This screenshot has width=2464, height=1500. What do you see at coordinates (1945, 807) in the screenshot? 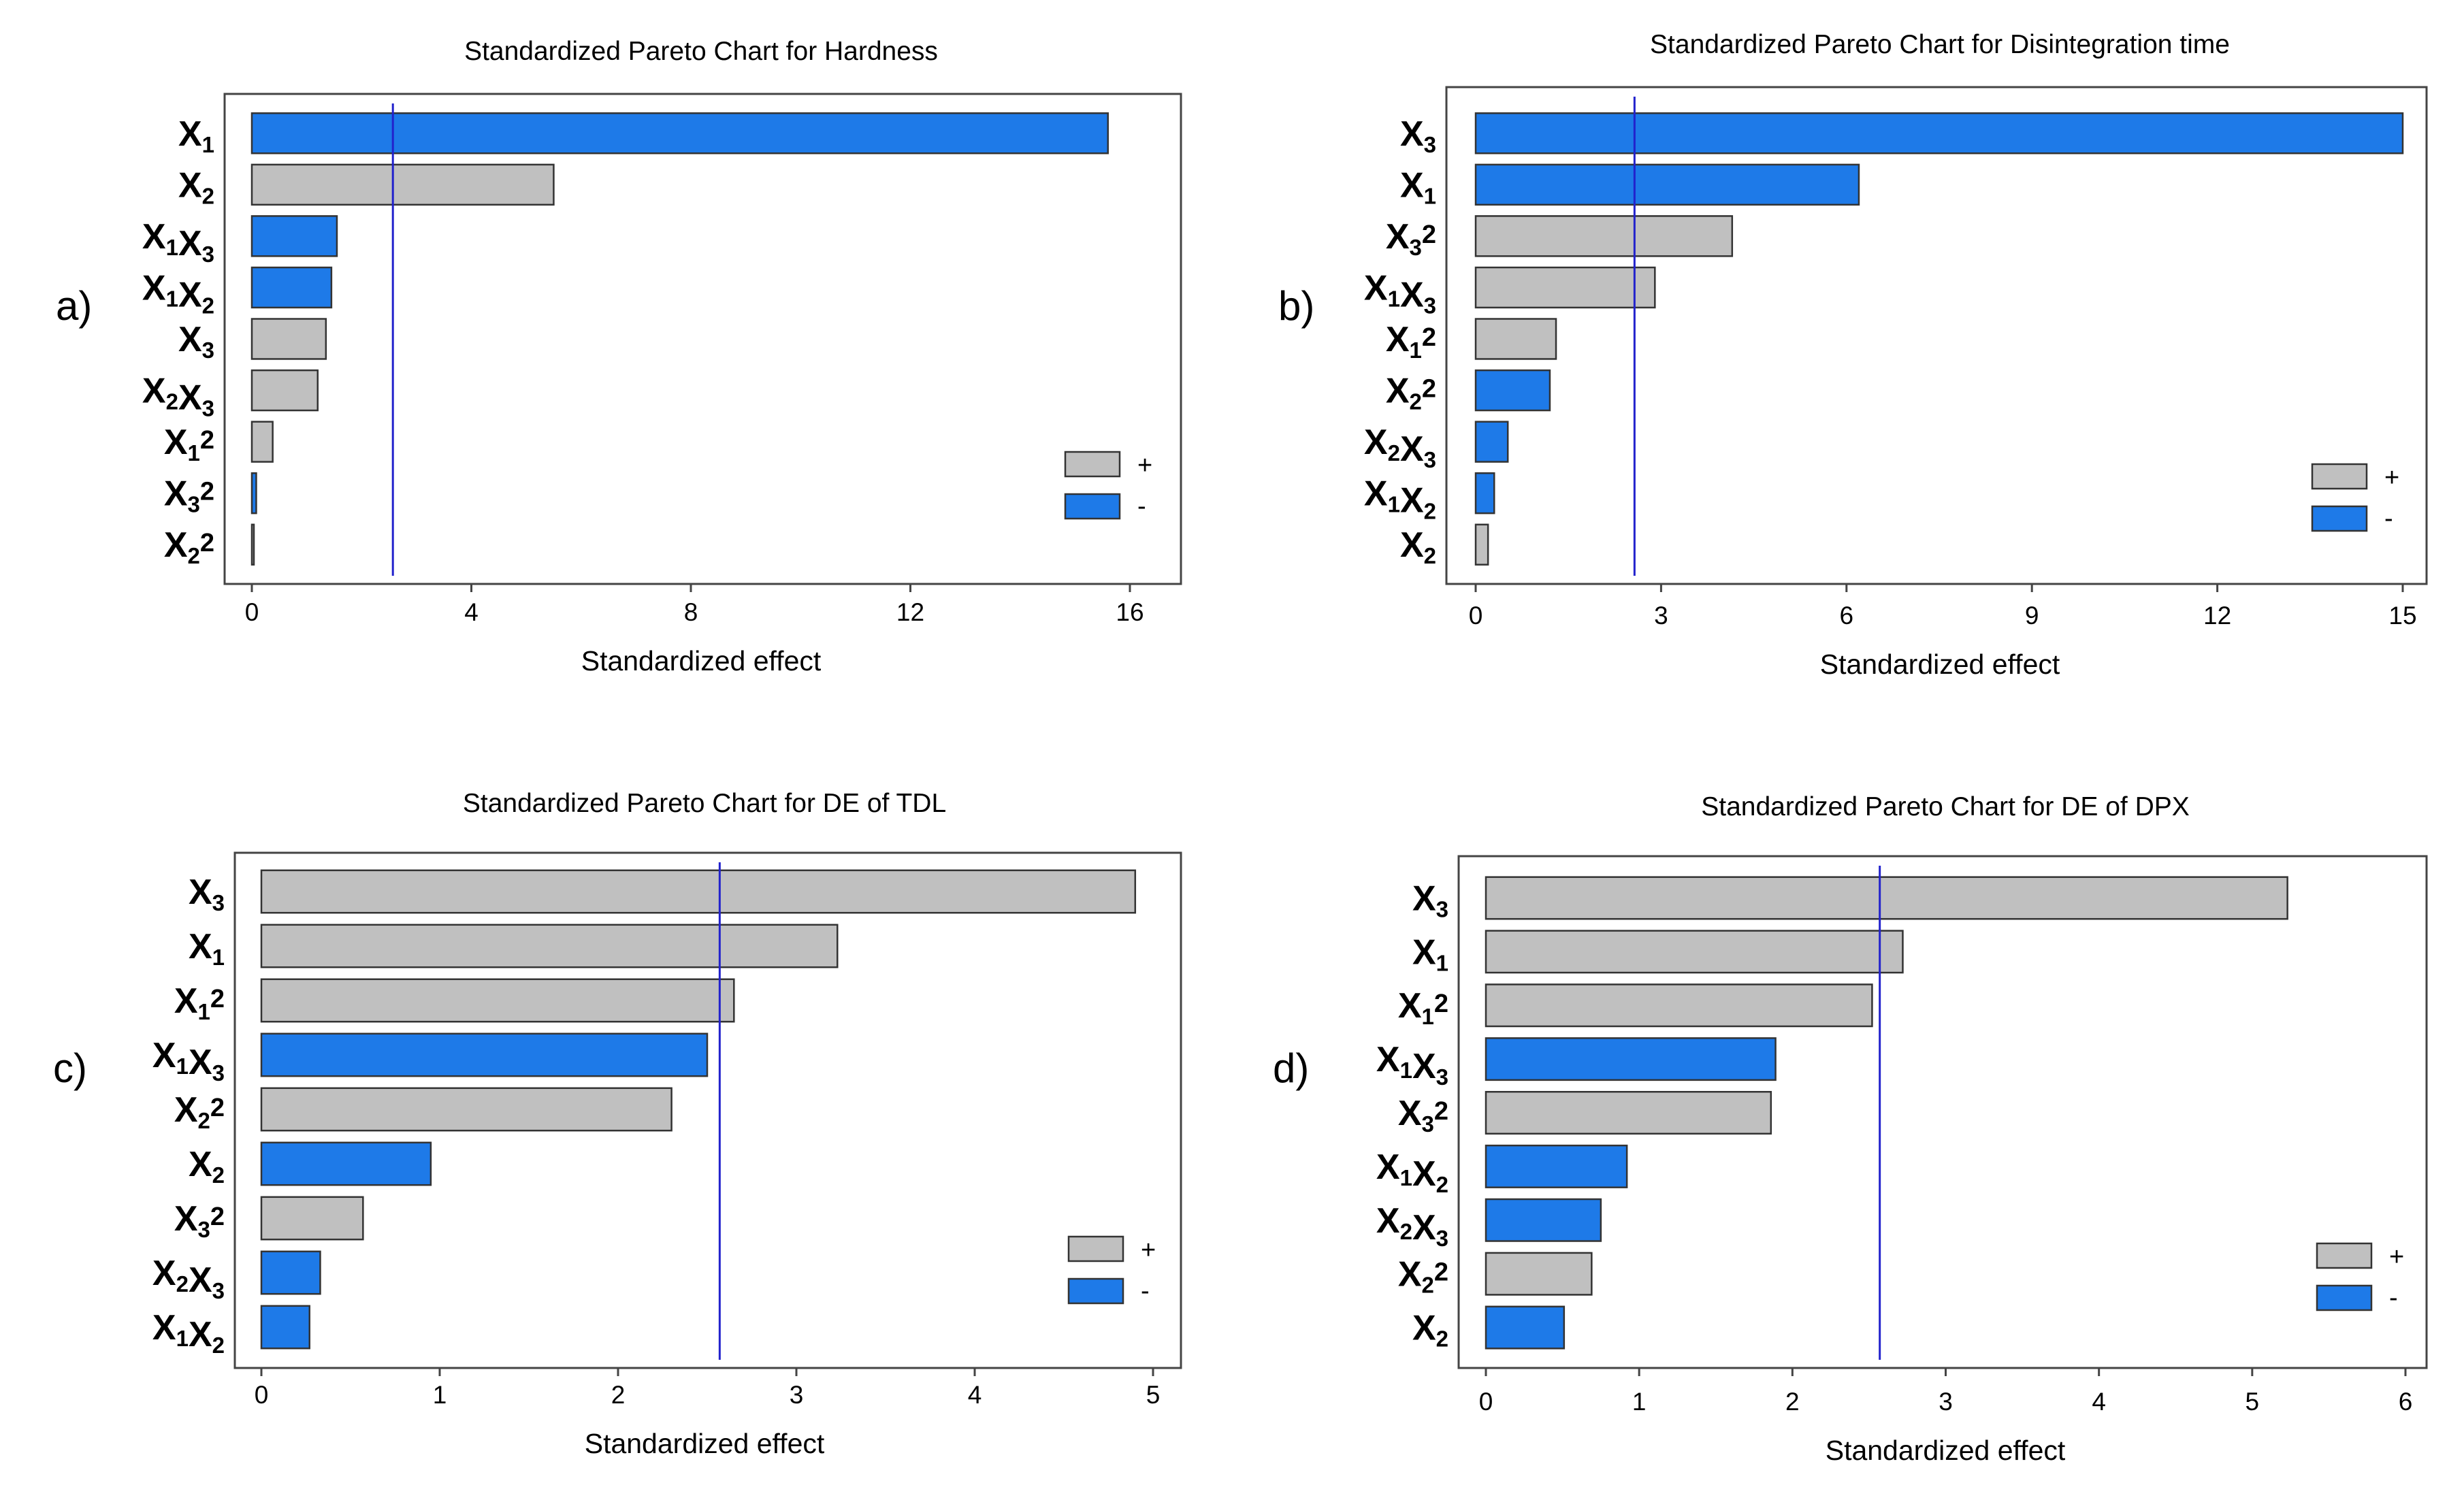
I see `chart-title: Standardized Pareto Chart for DE of DPX` at bounding box center [1945, 807].